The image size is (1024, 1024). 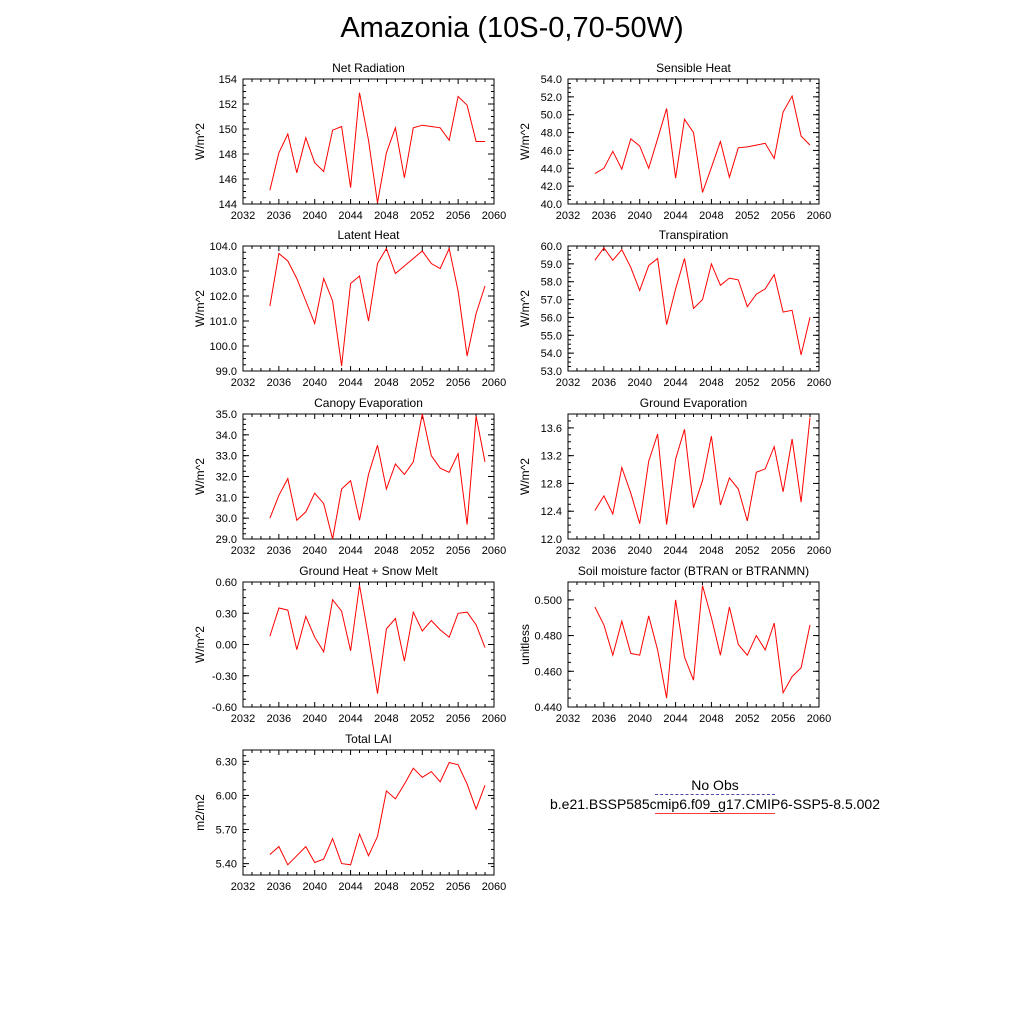 What do you see at coordinates (551, 336) in the screenshot?
I see `y-tick-label: 55.0` at bounding box center [551, 336].